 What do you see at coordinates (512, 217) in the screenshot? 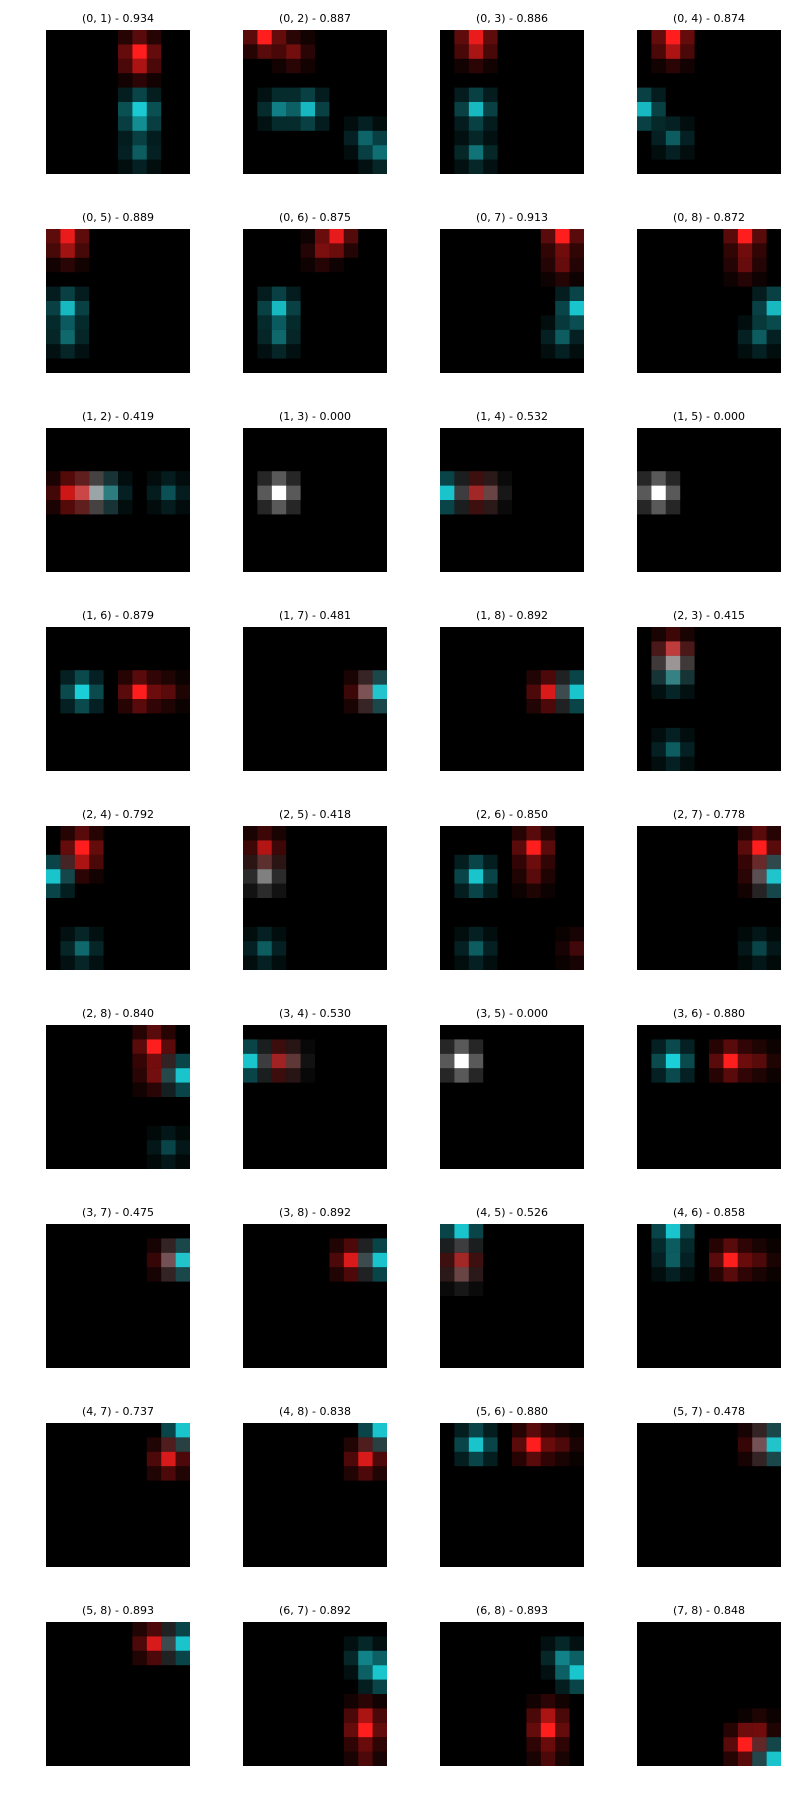
I see `panel-title: (0, 7) - 0.913` at bounding box center [512, 217].